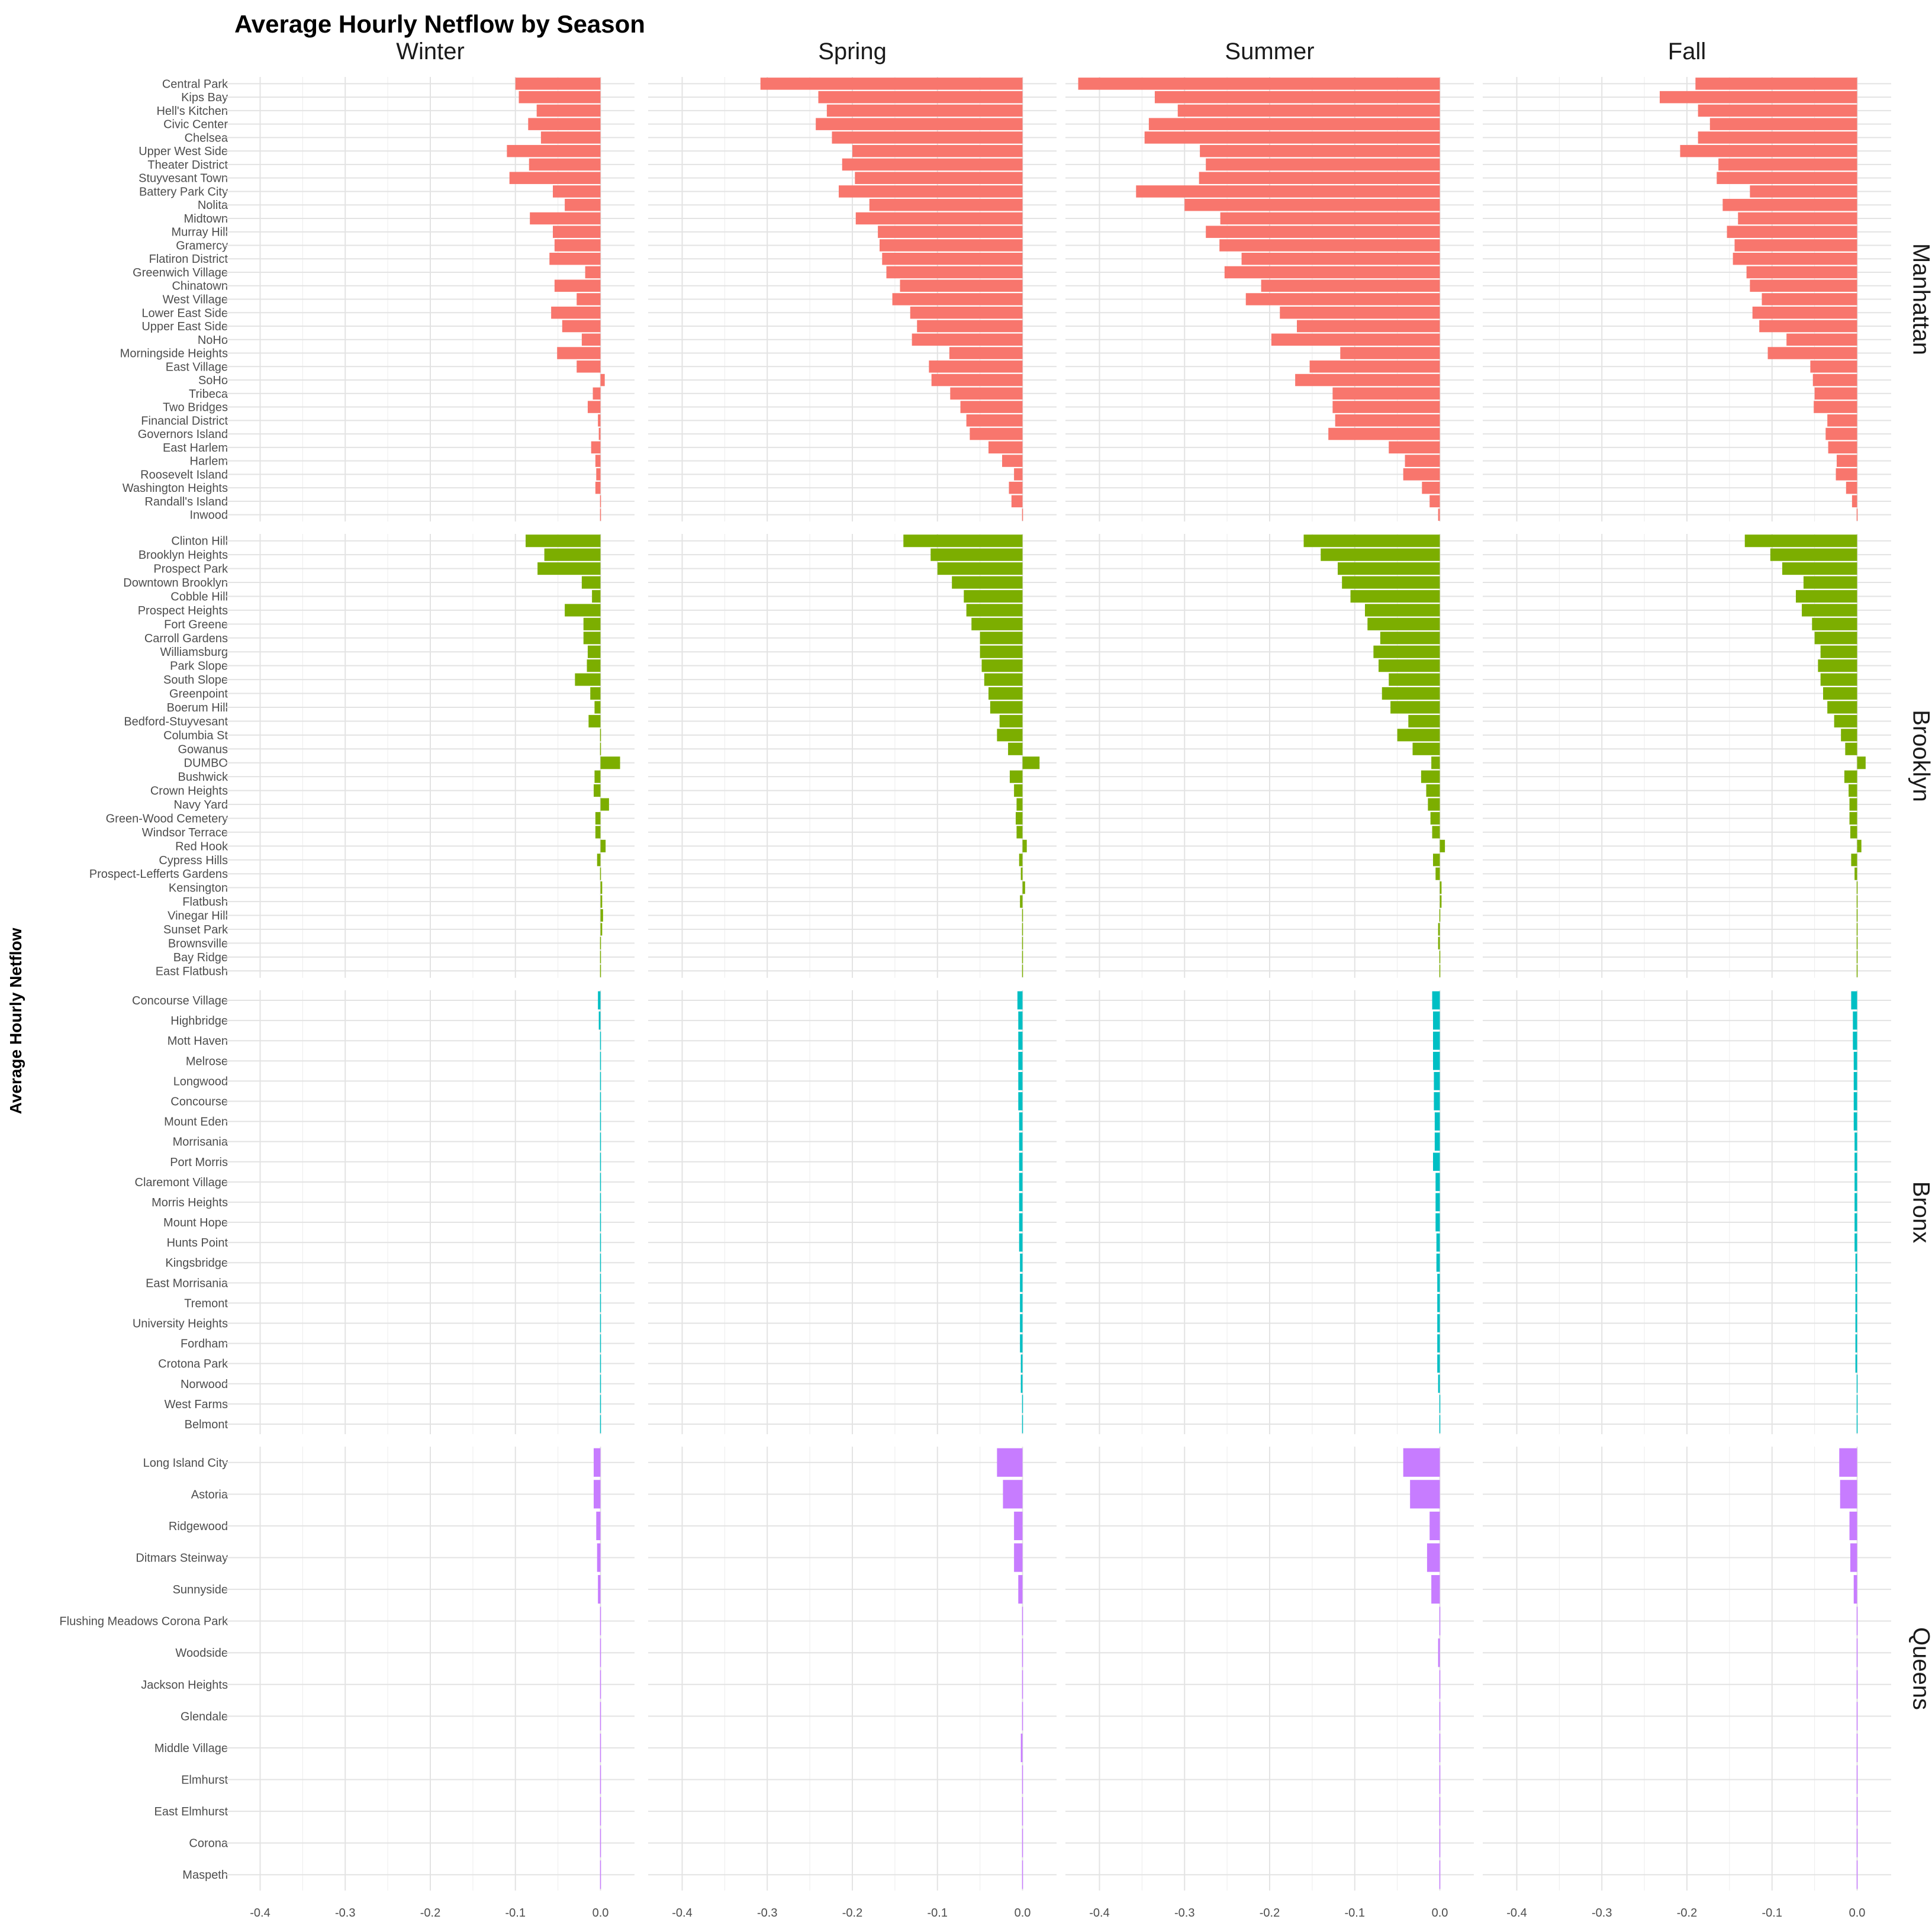 This screenshot has width=1932, height=1932. Describe the element at coordinates (1436, 1040) in the screenshot. I see `bar-bronx-summer-mott-haven` at that location.